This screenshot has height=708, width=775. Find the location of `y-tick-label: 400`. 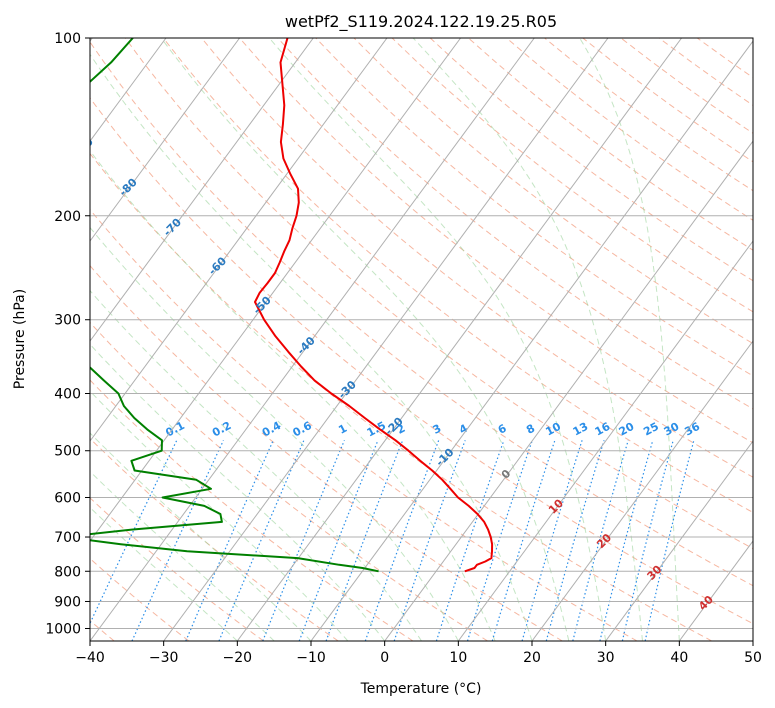

y-tick-label: 400 is located at coordinates (67, 395).